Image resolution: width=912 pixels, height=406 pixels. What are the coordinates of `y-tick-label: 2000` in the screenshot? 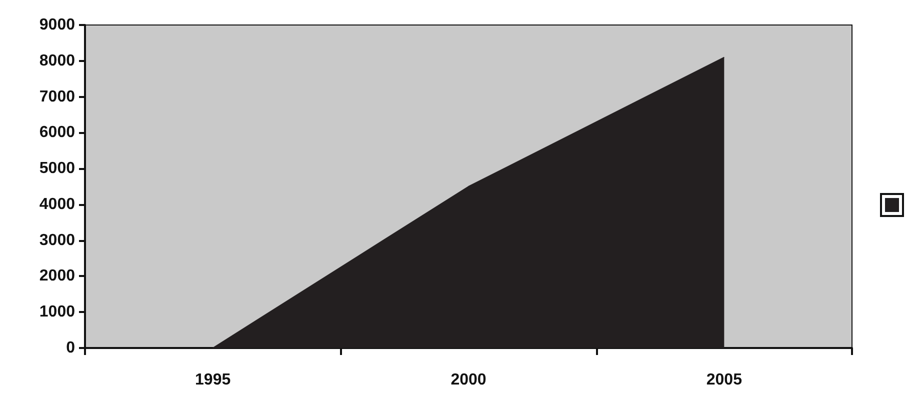 It's located at (57, 276).